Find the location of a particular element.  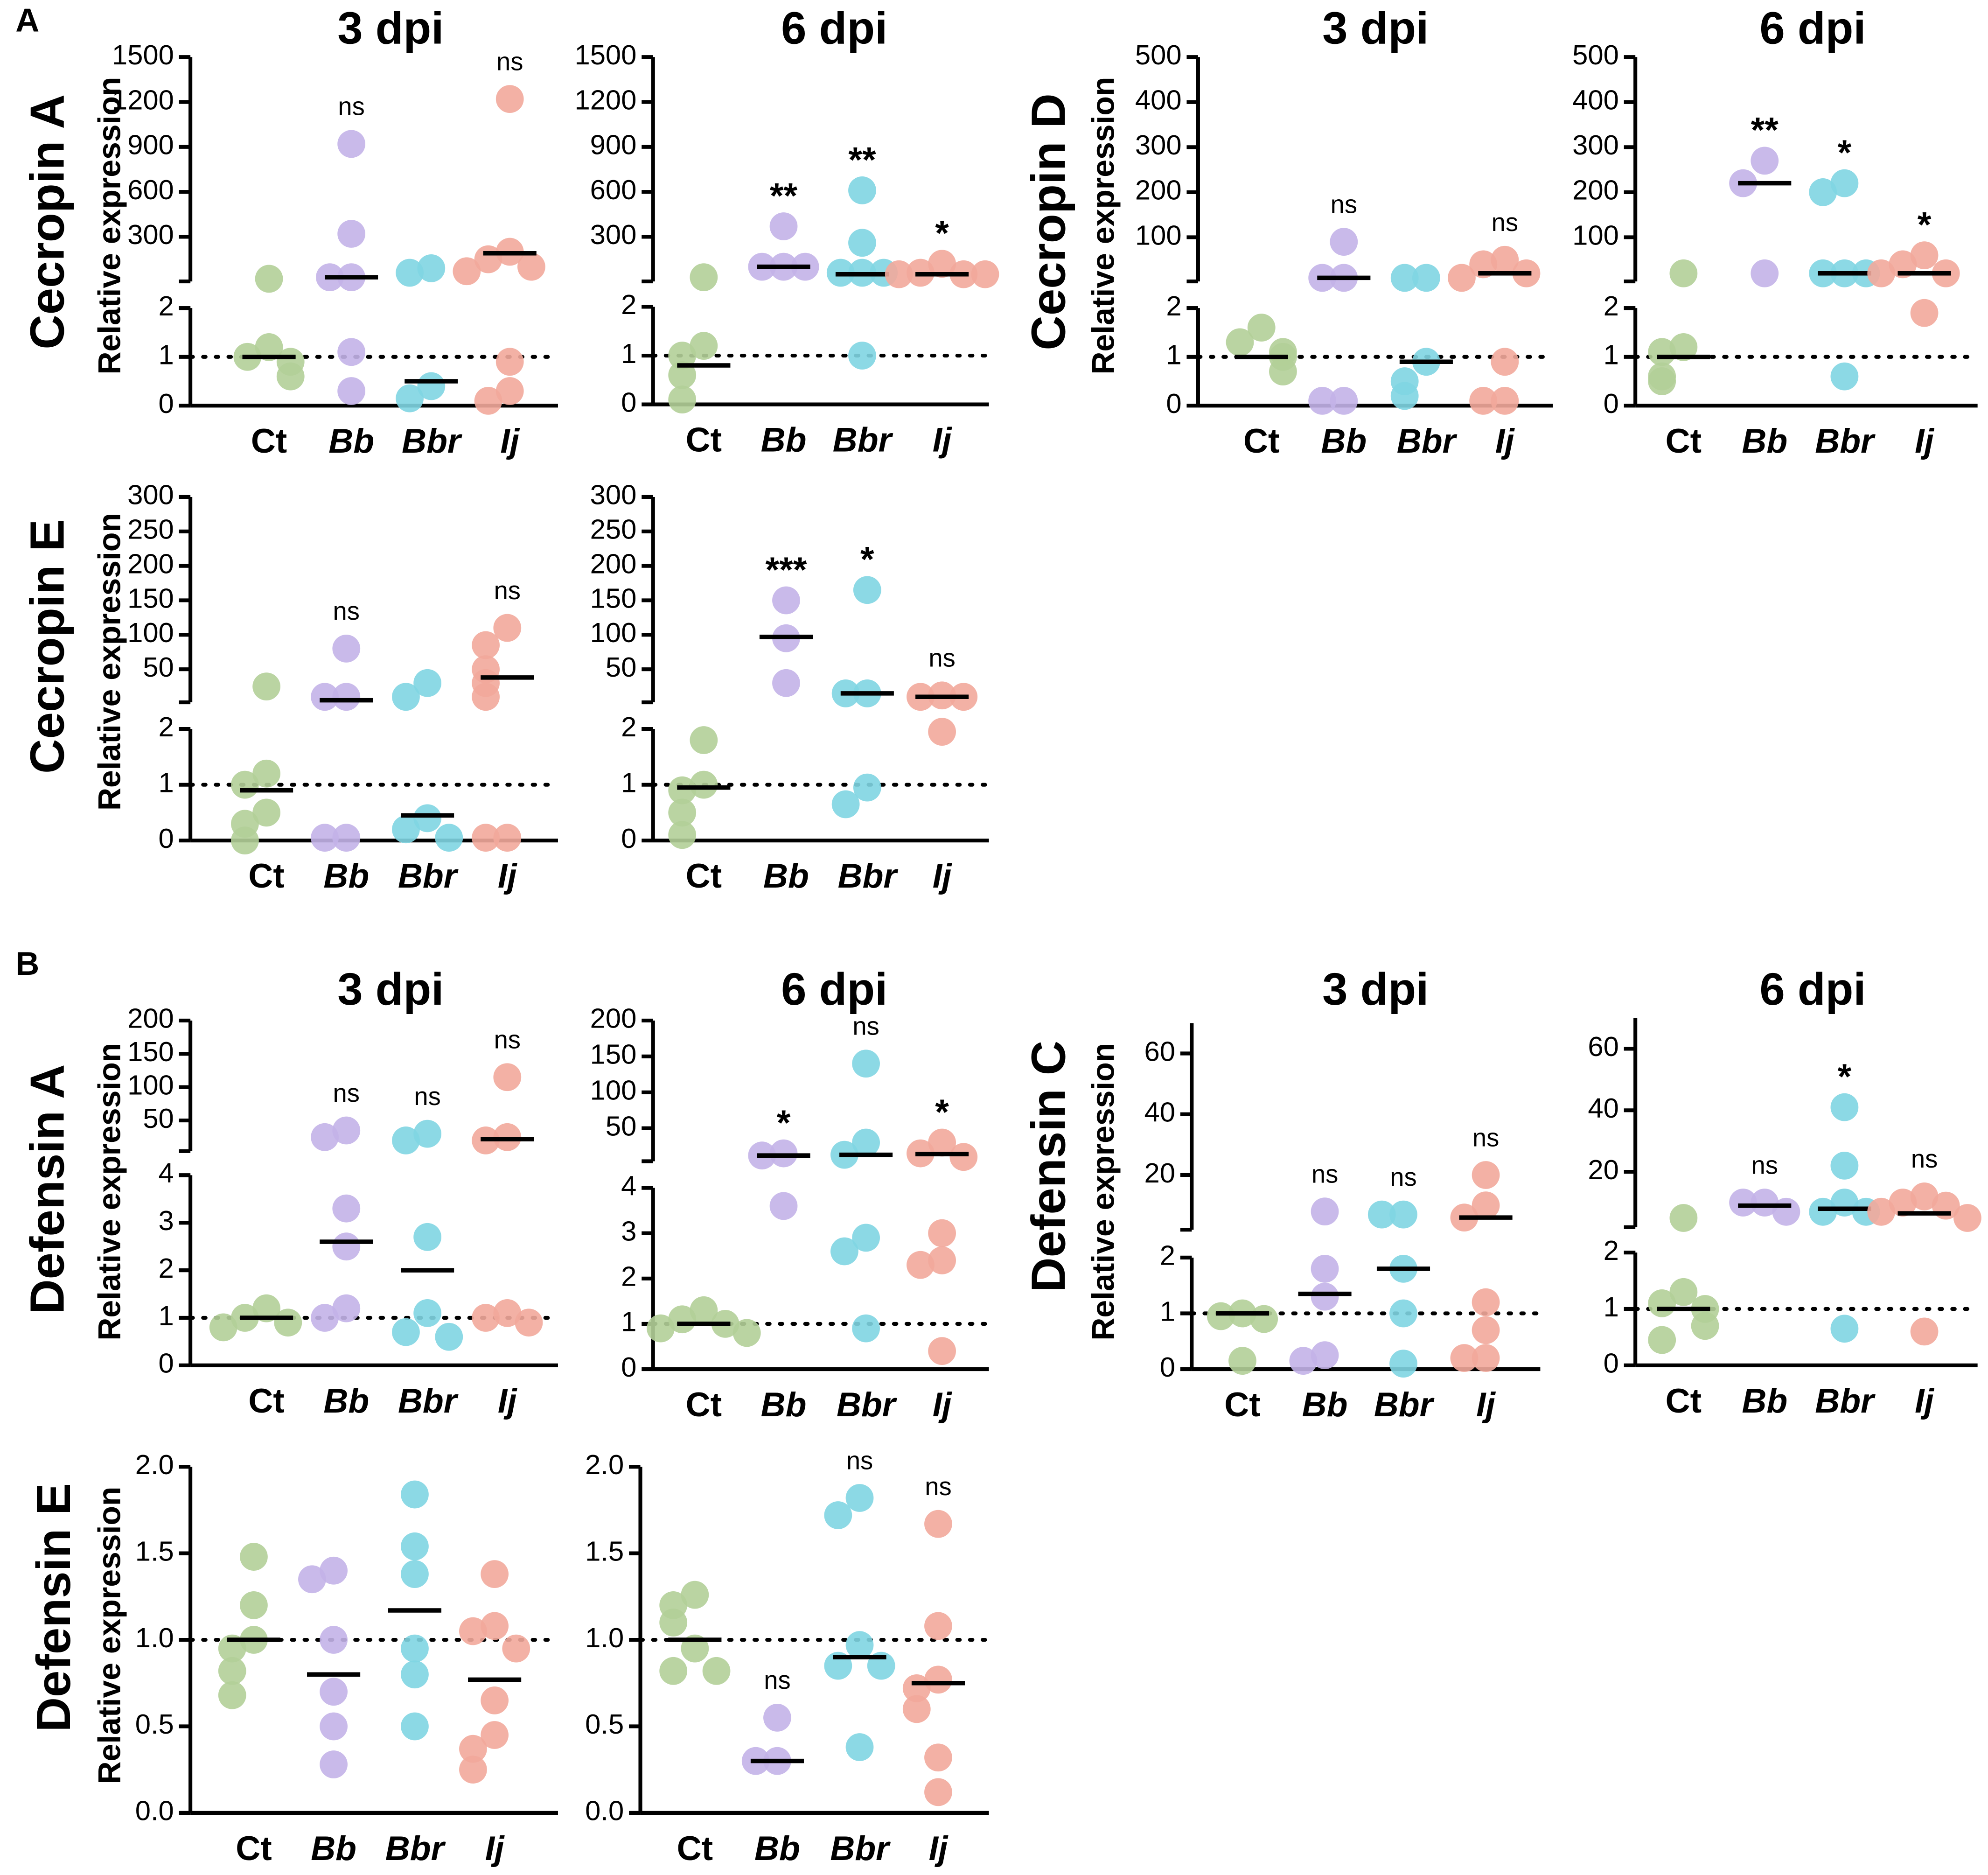

y-tick-label: 1.0 is located at coordinates (604, 1637).